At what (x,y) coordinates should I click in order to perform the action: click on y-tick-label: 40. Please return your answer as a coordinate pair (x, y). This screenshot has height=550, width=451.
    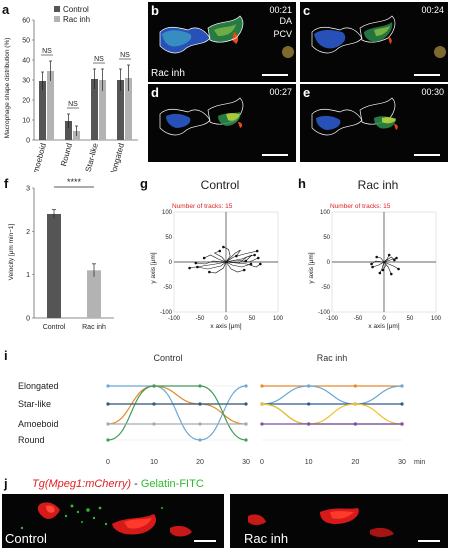
    Looking at the image, I should click on (26, 61).